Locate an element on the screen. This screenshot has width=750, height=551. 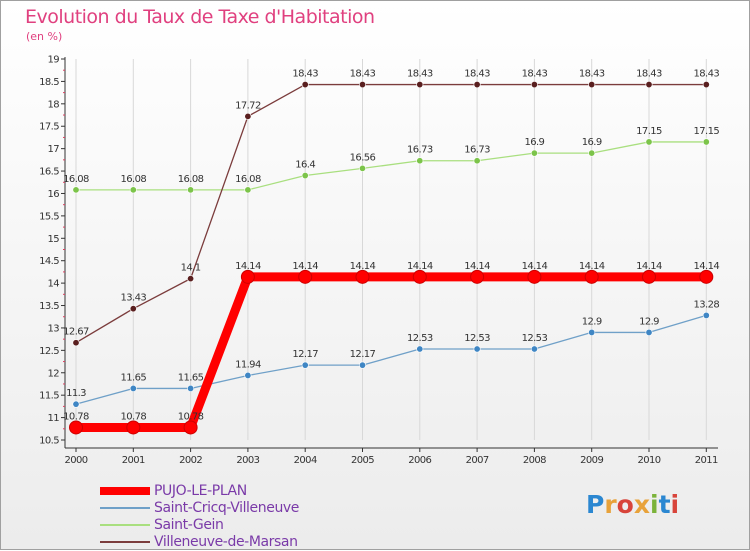
y-tick-label: 14 is located at coordinates (53, 284).